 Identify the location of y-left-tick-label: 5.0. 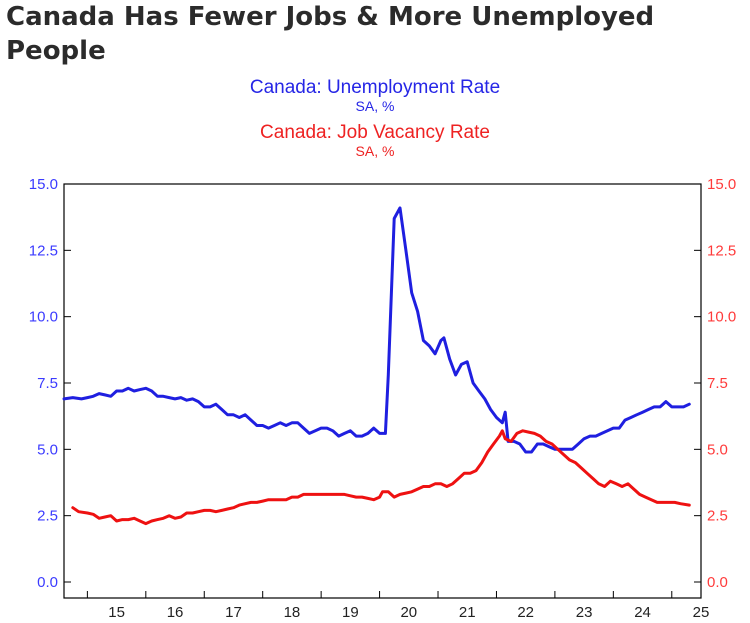
(47, 449).